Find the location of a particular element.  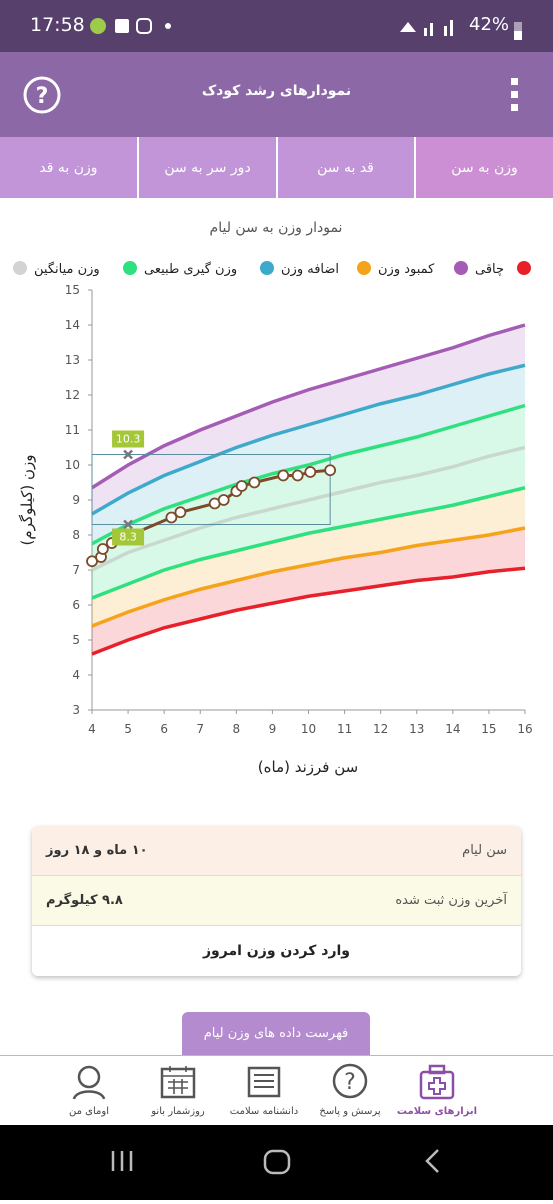

x-tick-label: 9 is located at coordinates (273, 729).